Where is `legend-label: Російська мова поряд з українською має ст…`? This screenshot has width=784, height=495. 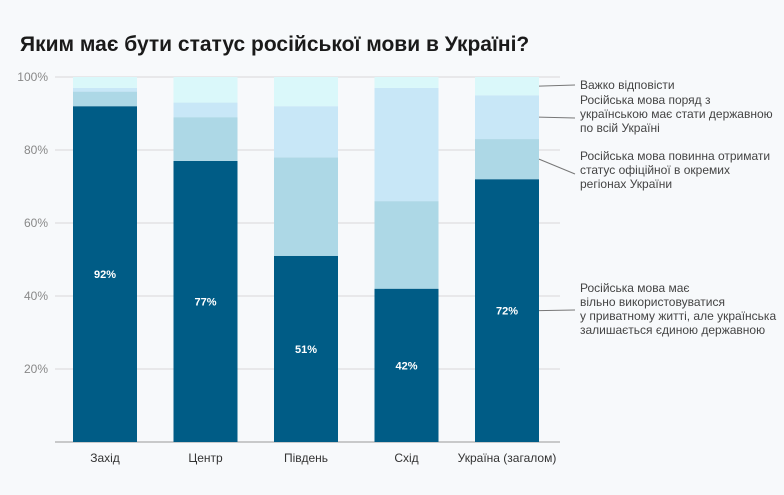 legend-label: Російська мова поряд з українською має ст… is located at coordinates (676, 114).